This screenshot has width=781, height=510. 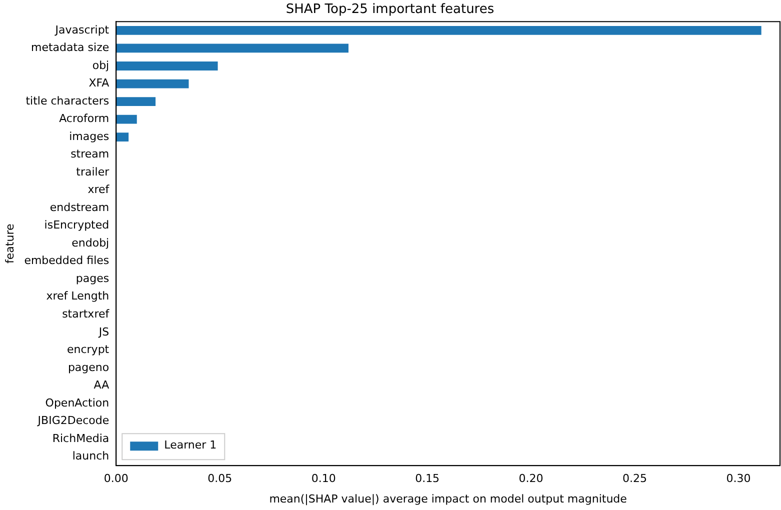 What do you see at coordinates (88, 349) in the screenshot?
I see `y-tick-label: encrypt` at bounding box center [88, 349].